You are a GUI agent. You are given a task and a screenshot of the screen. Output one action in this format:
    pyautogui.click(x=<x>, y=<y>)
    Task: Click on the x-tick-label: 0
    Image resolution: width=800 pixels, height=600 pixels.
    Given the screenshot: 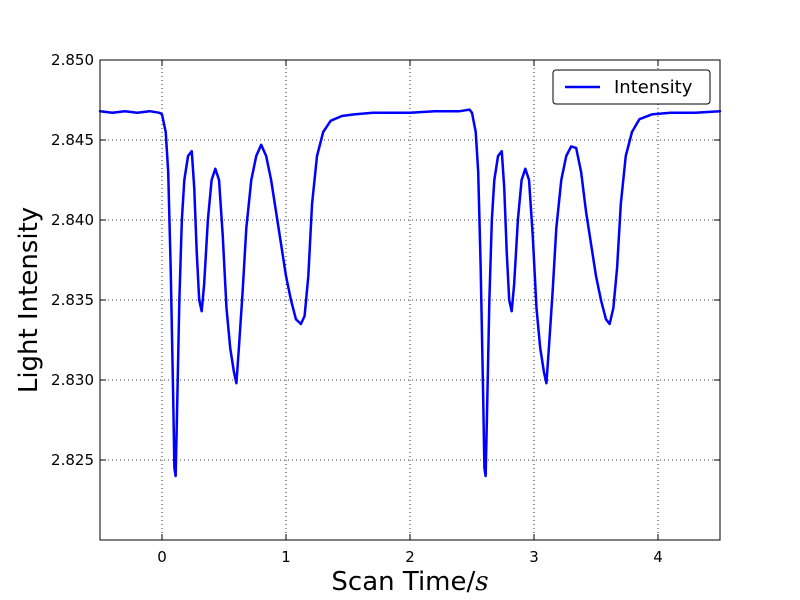 What is the action you would take?
    pyautogui.click(x=162, y=557)
    